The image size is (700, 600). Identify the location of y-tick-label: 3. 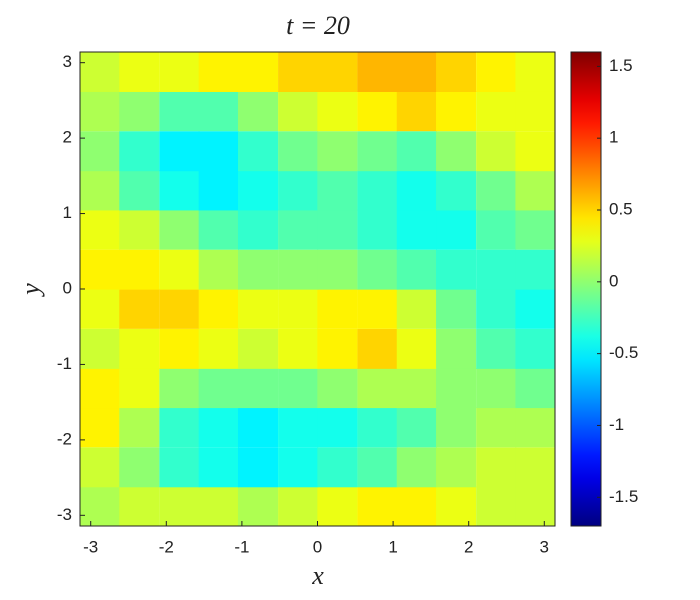
(67, 61).